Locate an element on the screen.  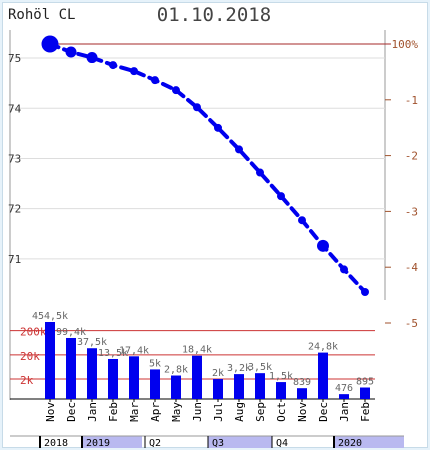
date-title: 01.10.2018 is located at coordinates (214, 15).